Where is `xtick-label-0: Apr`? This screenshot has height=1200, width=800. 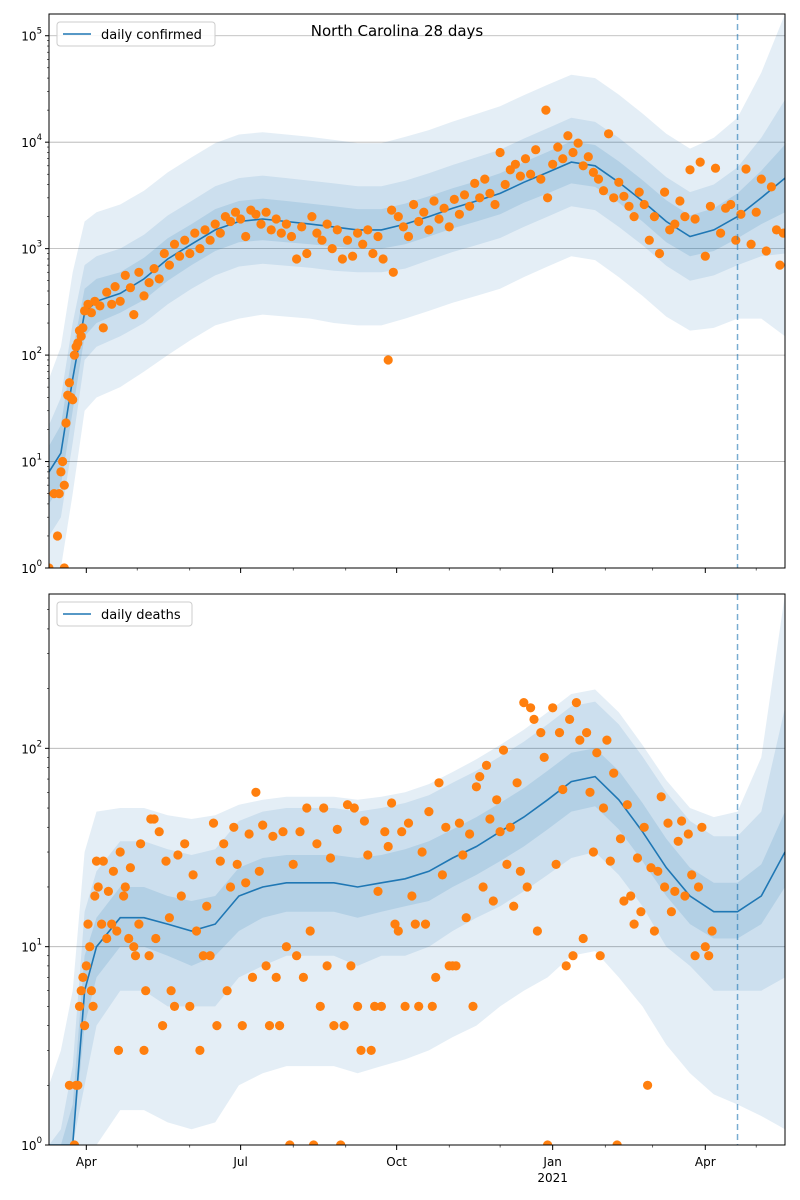 xtick-label-0: Apr is located at coordinates (86, 1162).